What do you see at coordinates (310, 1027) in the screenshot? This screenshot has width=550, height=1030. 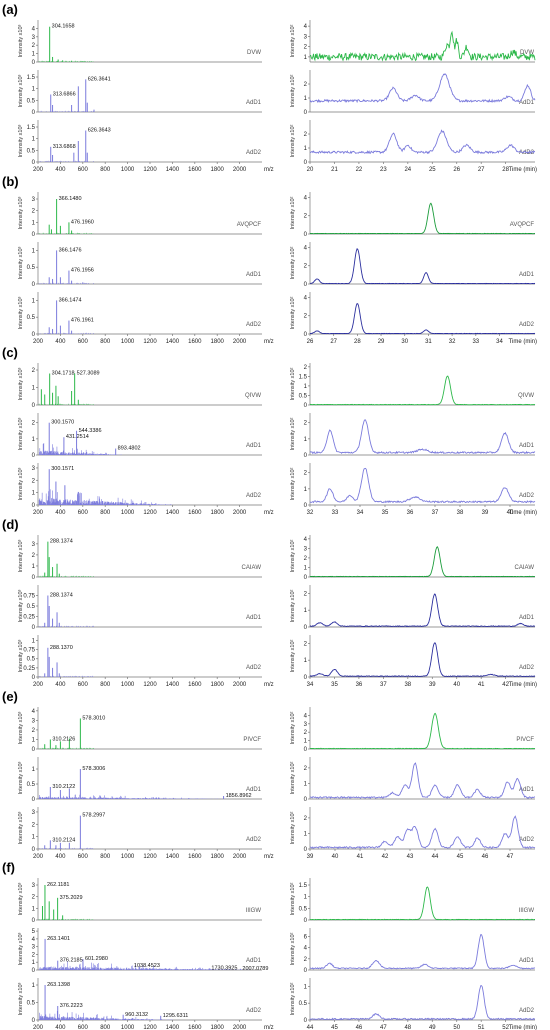 I see `chrom-xtick-label: 44` at bounding box center [310, 1027].